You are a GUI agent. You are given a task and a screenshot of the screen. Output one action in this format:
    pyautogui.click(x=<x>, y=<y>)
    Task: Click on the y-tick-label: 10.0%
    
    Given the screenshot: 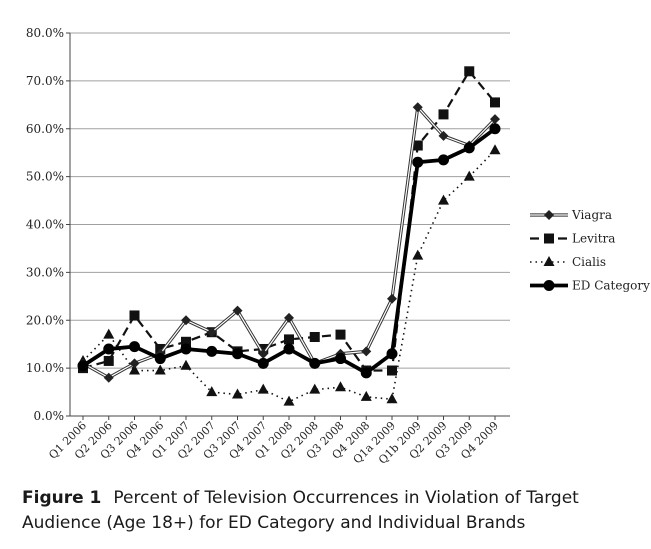 What is the action you would take?
    pyautogui.click(x=45, y=368)
    